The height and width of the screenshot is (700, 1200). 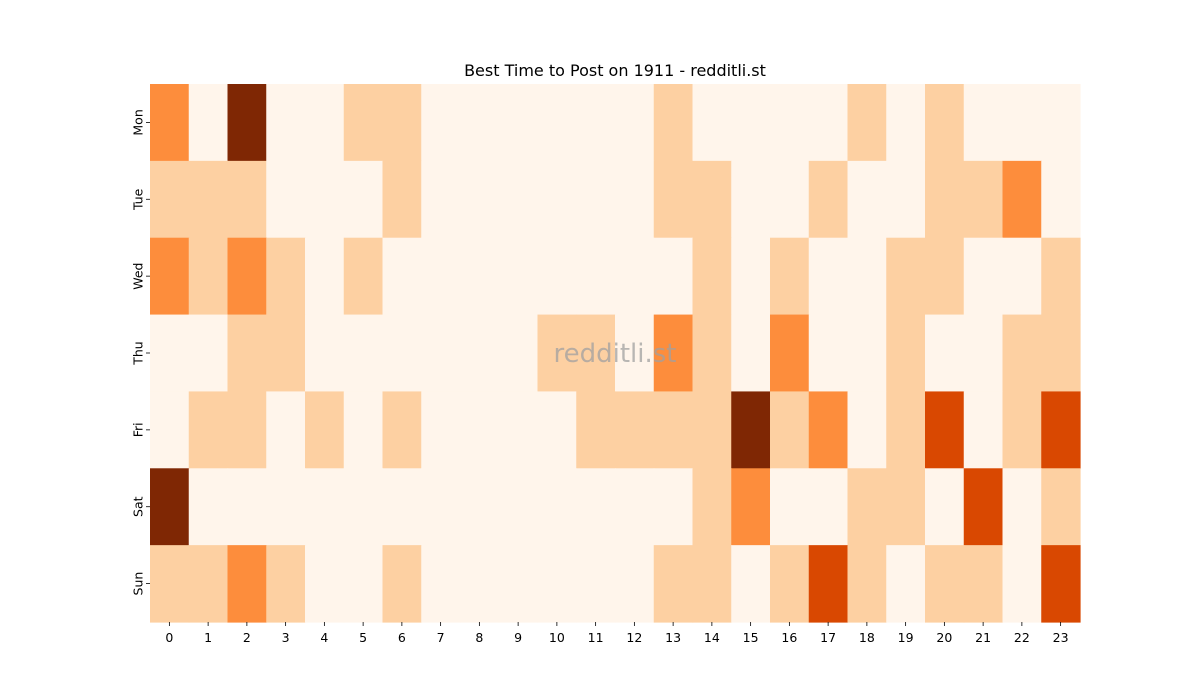 What do you see at coordinates (286, 637) in the screenshot?
I see `x-tick-label: 3` at bounding box center [286, 637].